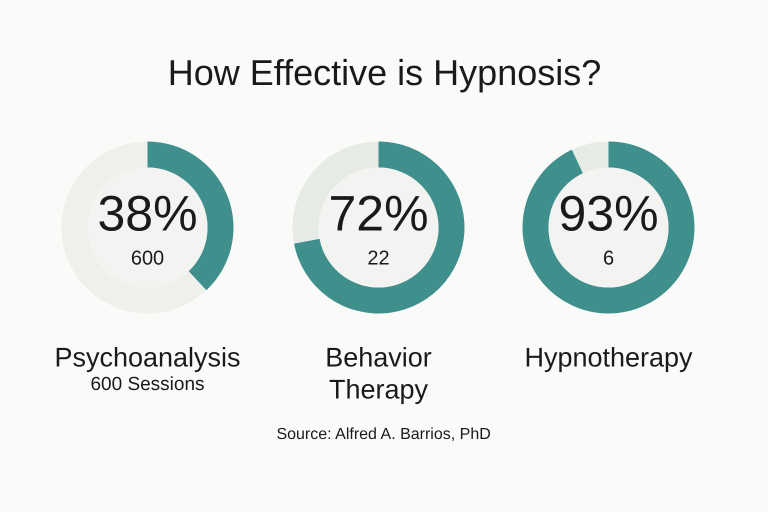 The image size is (768, 512). I want to click on text: Hypnotherapy, so click(609, 357).